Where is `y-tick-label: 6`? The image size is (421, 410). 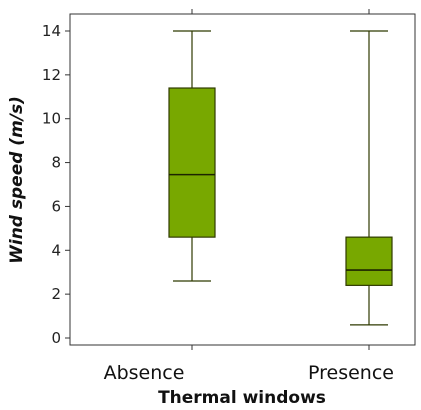
y-tick-label: 6 is located at coordinates (56, 206).